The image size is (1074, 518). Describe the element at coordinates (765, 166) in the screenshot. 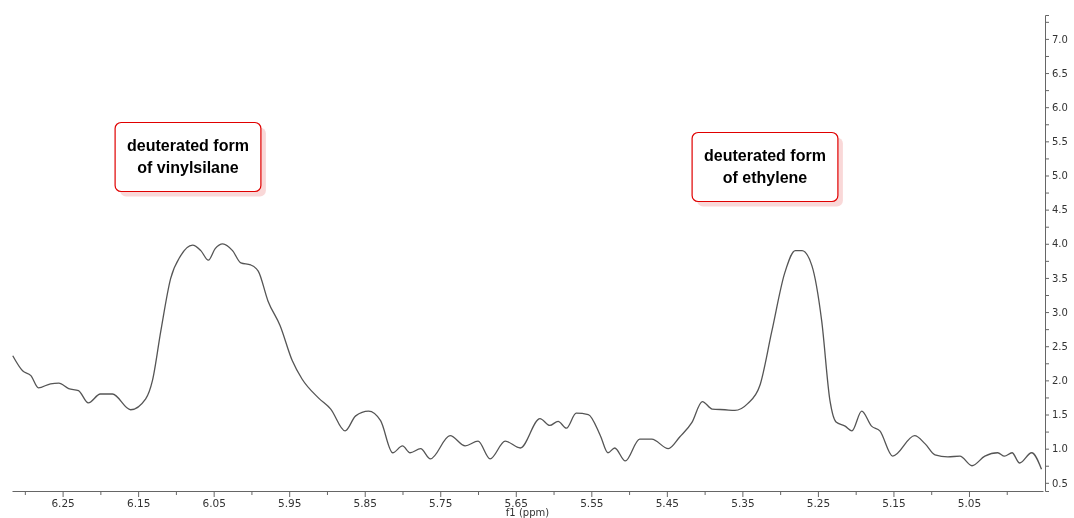

I see `annotation: deuterated form of ethylene` at that location.